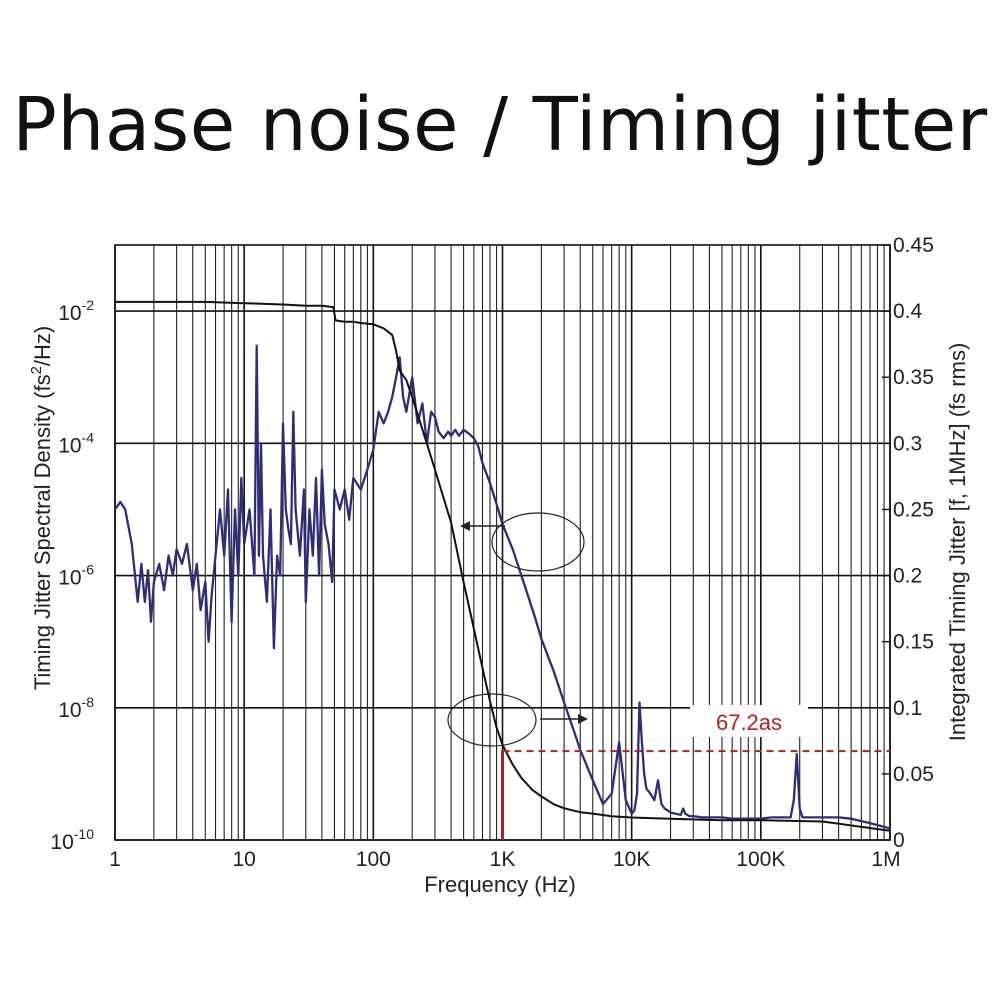 The image size is (1000, 1000). I want to click on y-left-tick-label: 10⁻⁶, so click(76, 576).